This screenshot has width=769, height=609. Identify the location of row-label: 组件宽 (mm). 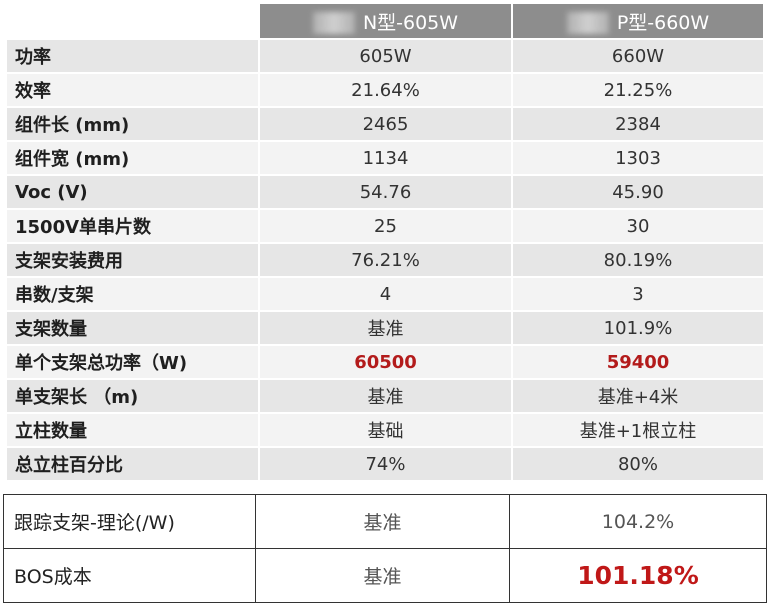
(133, 158).